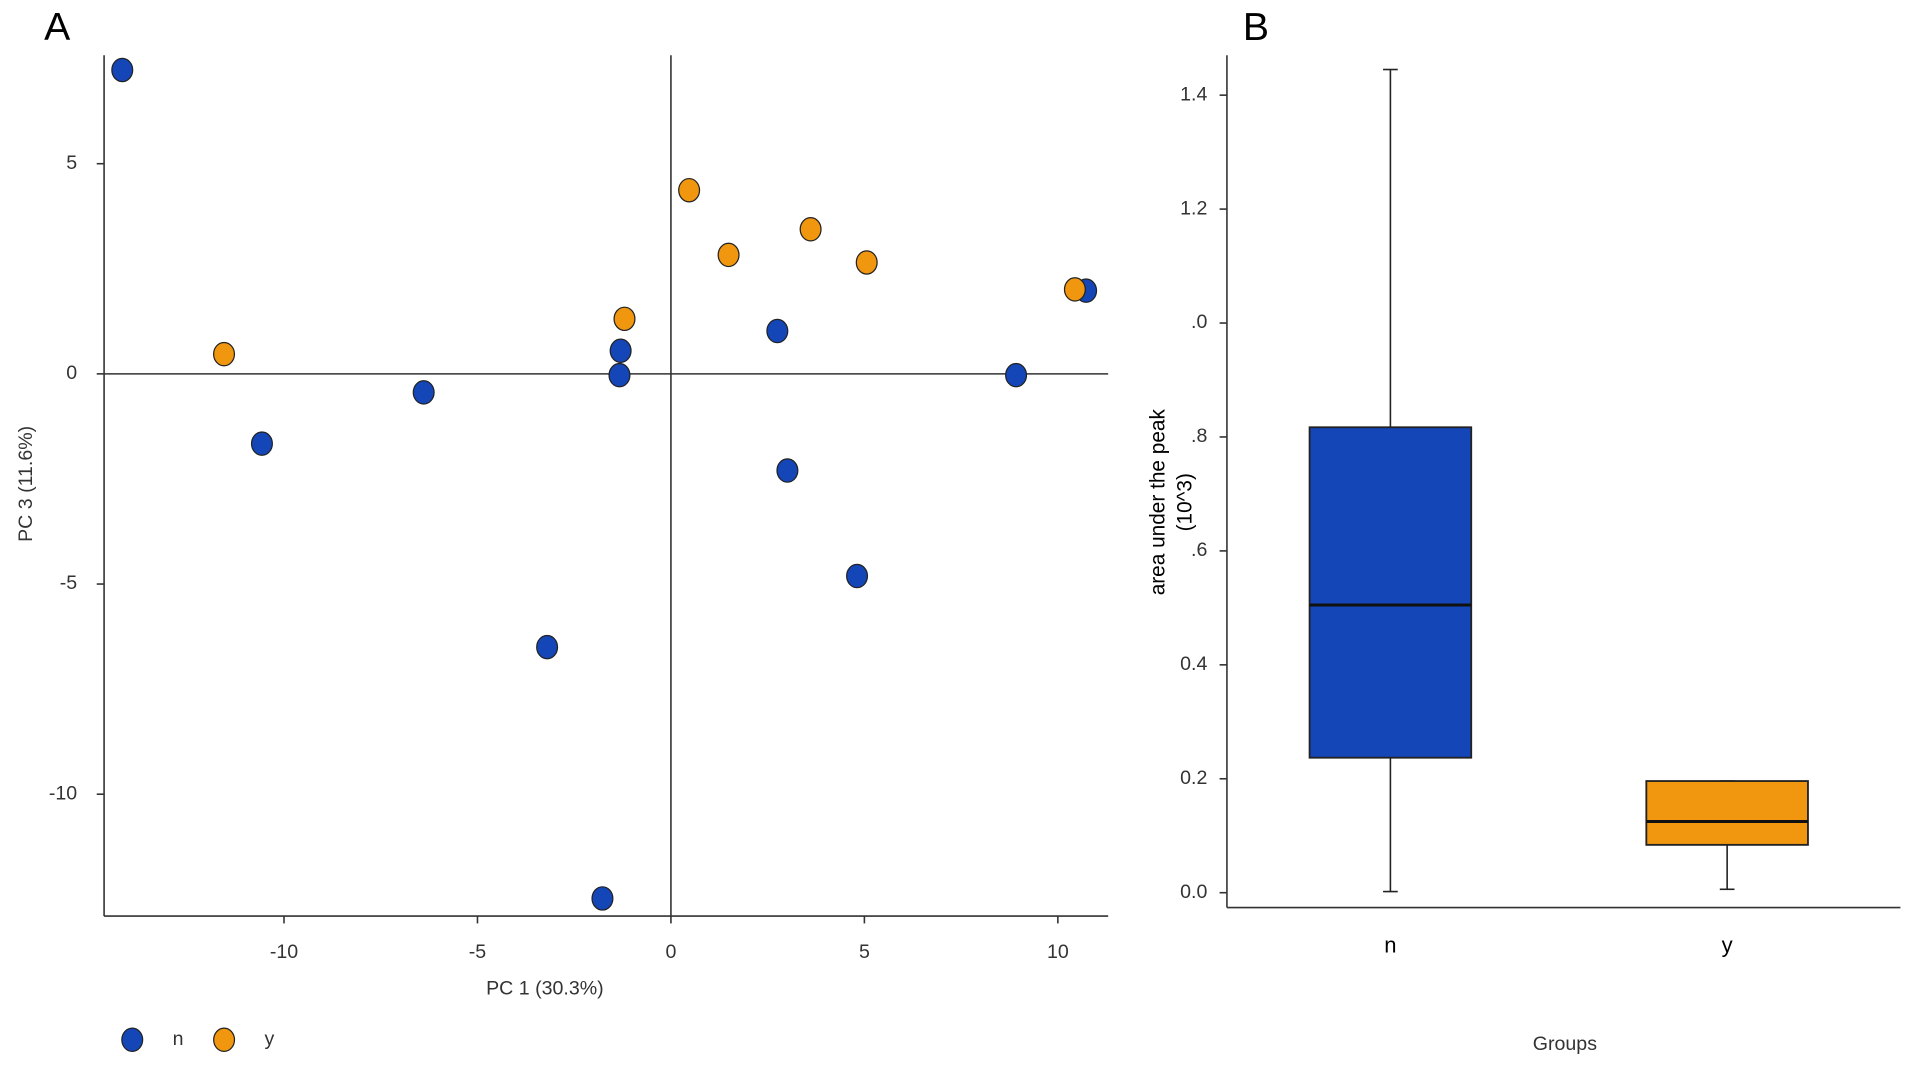 This screenshot has height=1073, width=1920. What do you see at coordinates (670, 952) in the screenshot?
I see `x-tick-label: 0` at bounding box center [670, 952].